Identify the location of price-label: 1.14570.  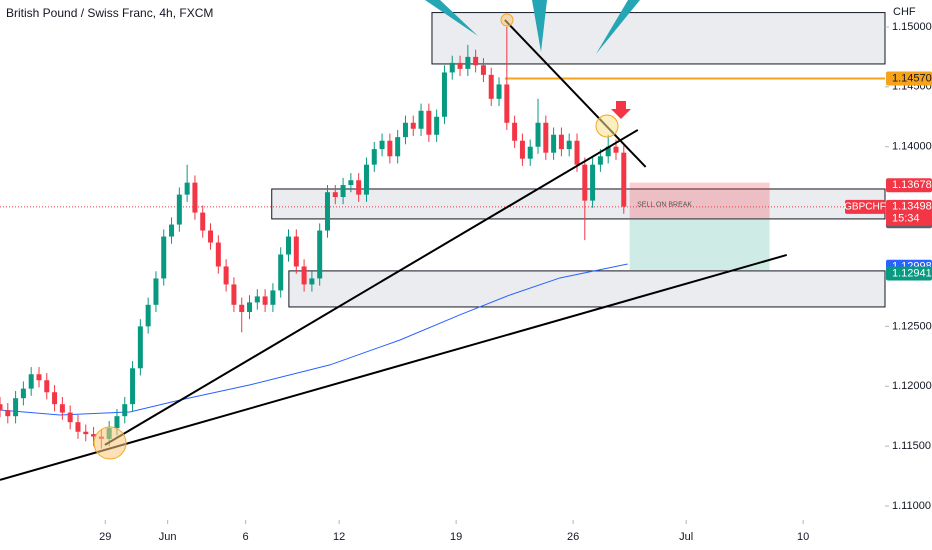
(912, 78).